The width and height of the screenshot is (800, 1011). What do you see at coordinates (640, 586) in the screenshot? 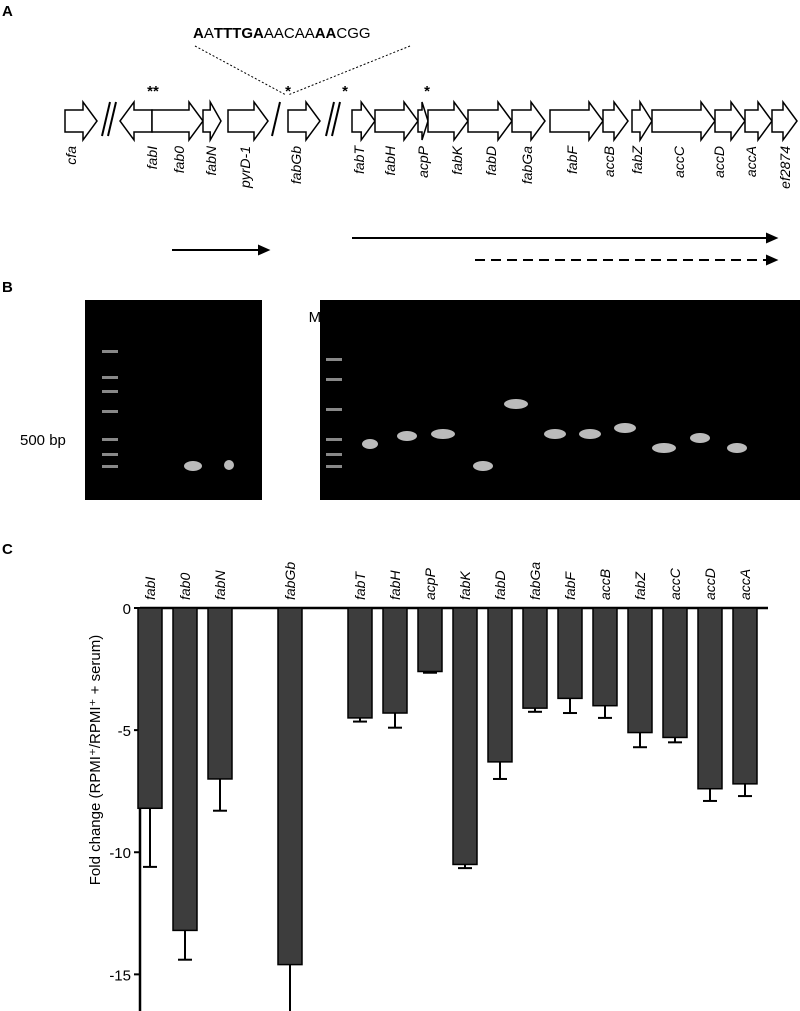
I see `x-tick-label: fabZ` at bounding box center [640, 586].